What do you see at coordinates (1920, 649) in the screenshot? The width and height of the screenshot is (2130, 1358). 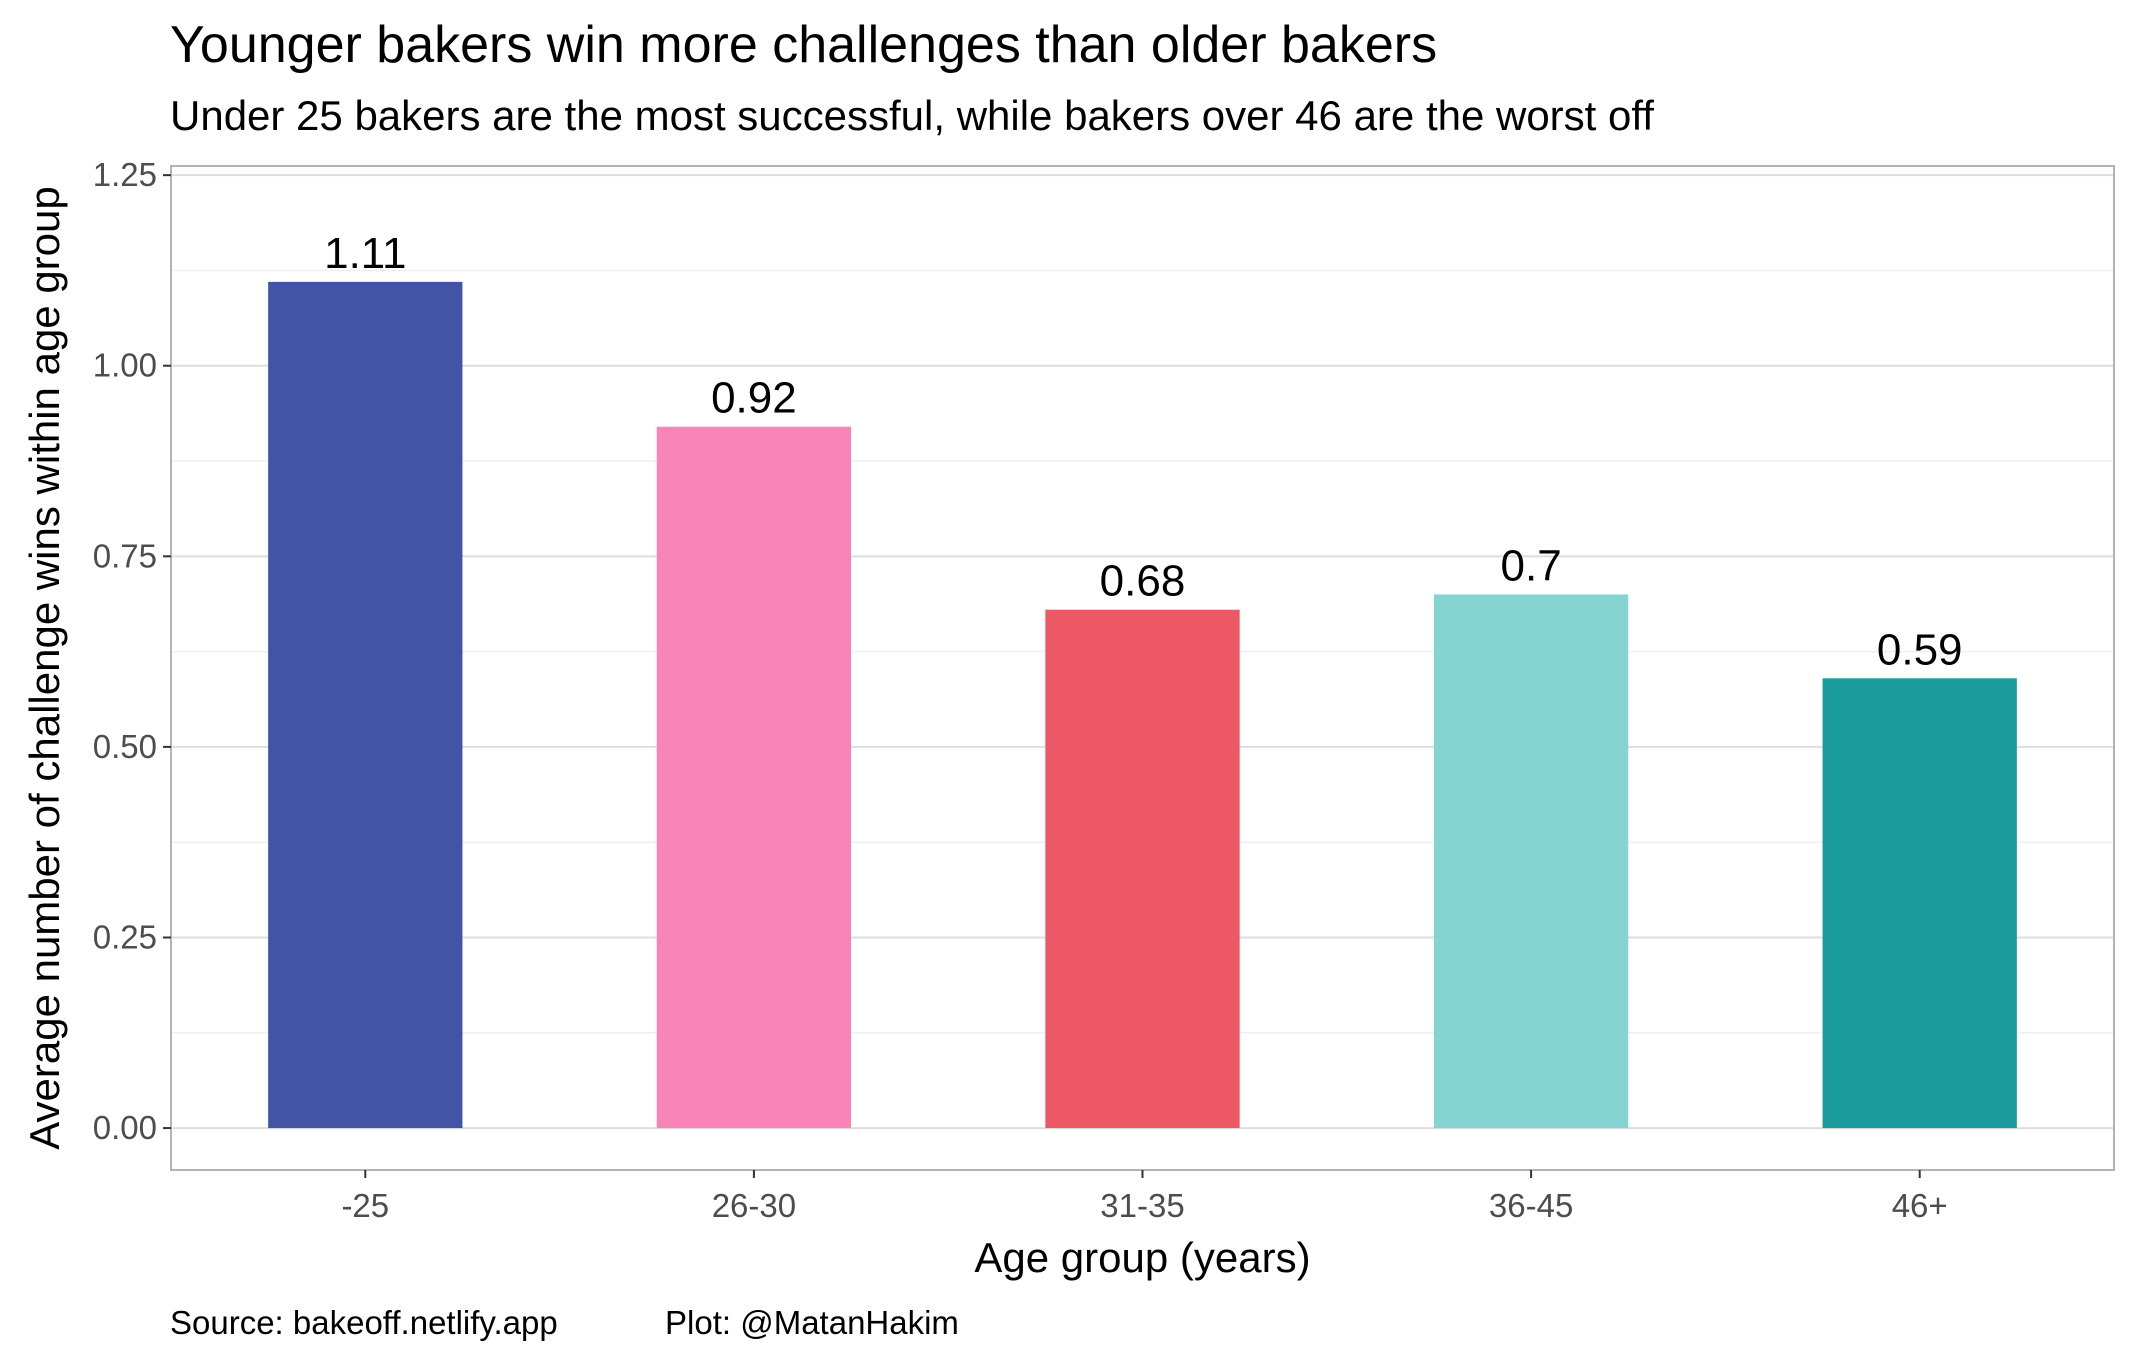 I see `bar-value-label: 0.59` at bounding box center [1920, 649].